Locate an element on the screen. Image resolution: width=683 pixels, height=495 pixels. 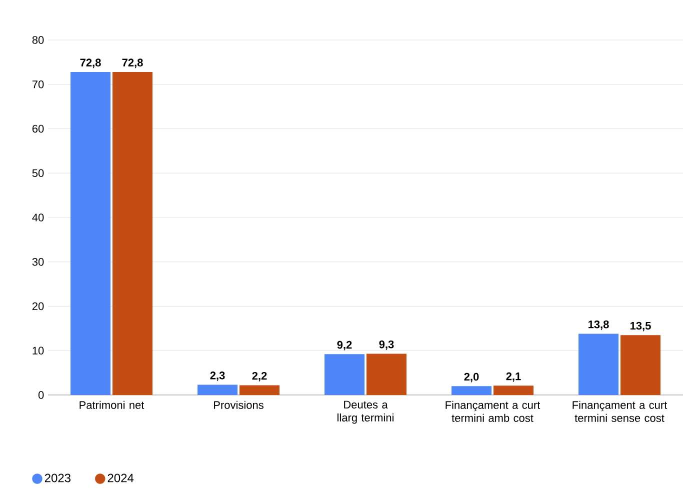
x-tick-label: Deutes a llarg termini is located at coordinates (366, 412).